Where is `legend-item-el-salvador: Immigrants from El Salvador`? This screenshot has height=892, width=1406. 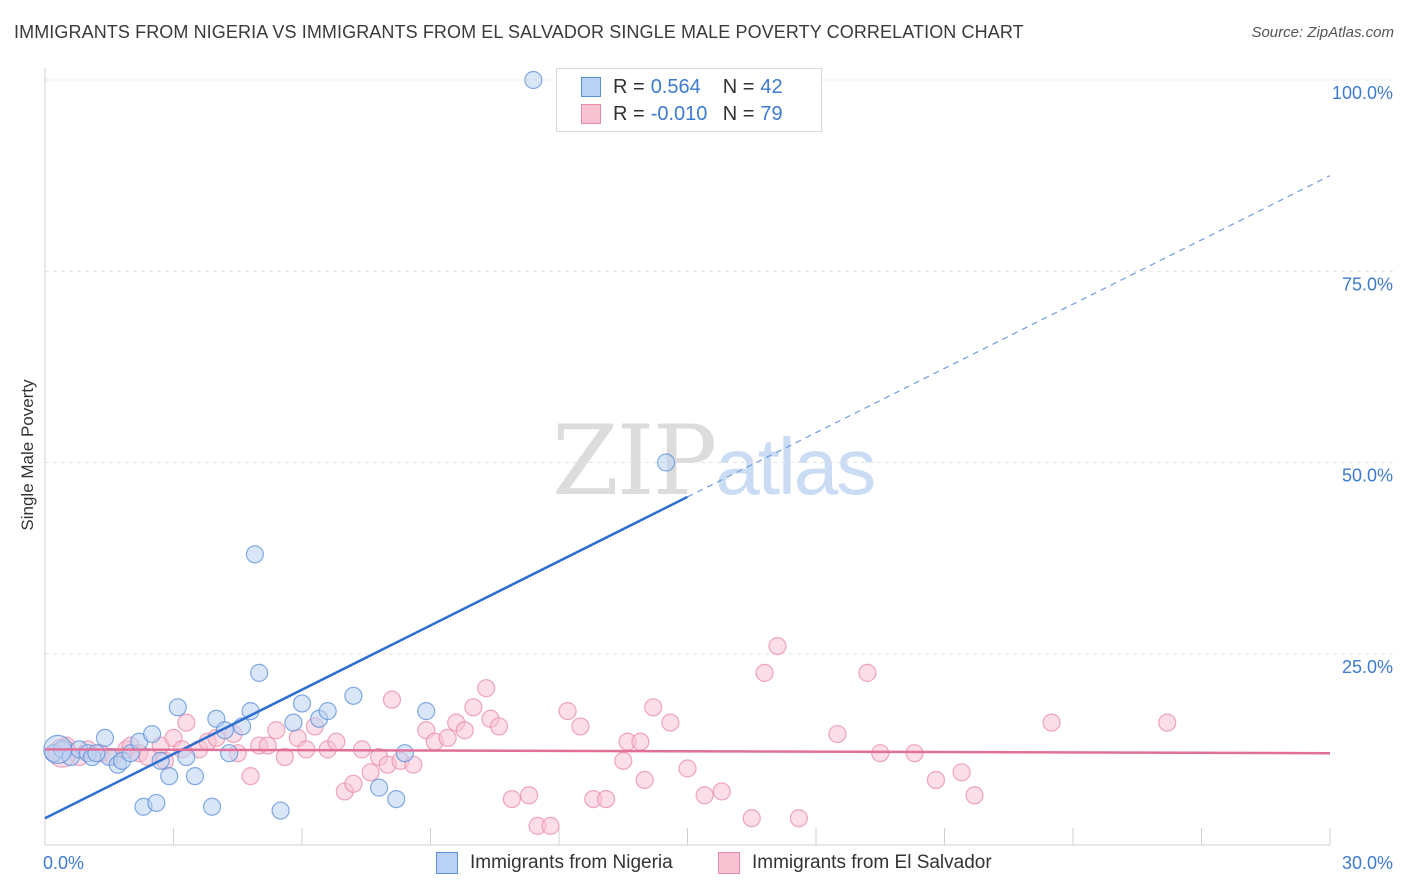
legend-item-el-salvador: Immigrants from El Salvador is located at coordinates (855, 863).